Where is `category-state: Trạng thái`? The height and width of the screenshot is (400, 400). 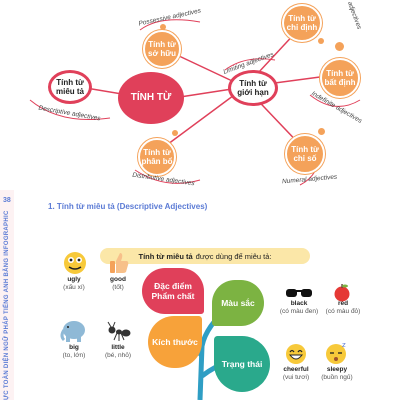
category-state: Trạng thái is located at coordinates (242, 364).